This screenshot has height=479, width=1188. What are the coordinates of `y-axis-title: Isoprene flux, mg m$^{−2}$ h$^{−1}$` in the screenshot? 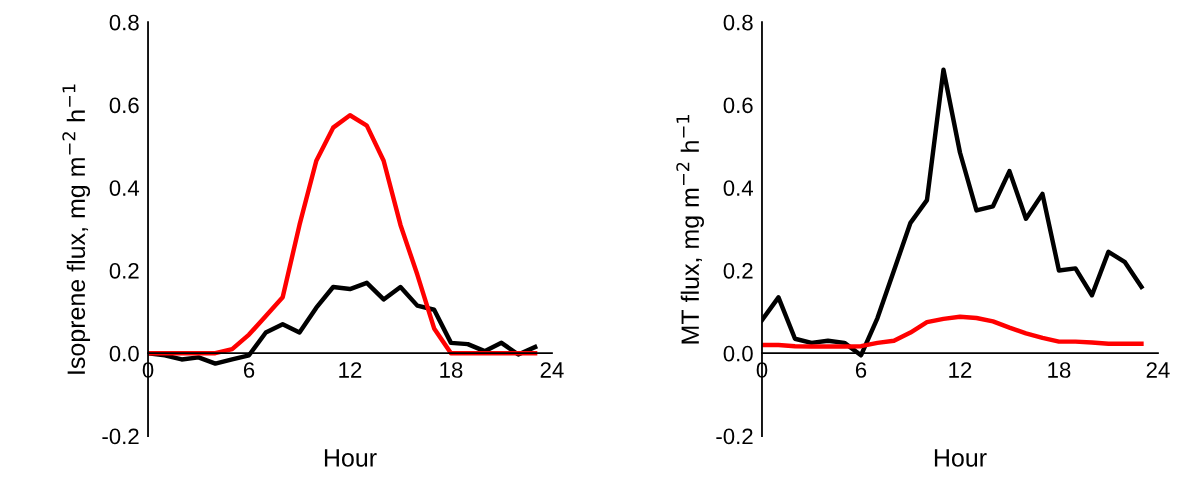 It's located at (76, 229).